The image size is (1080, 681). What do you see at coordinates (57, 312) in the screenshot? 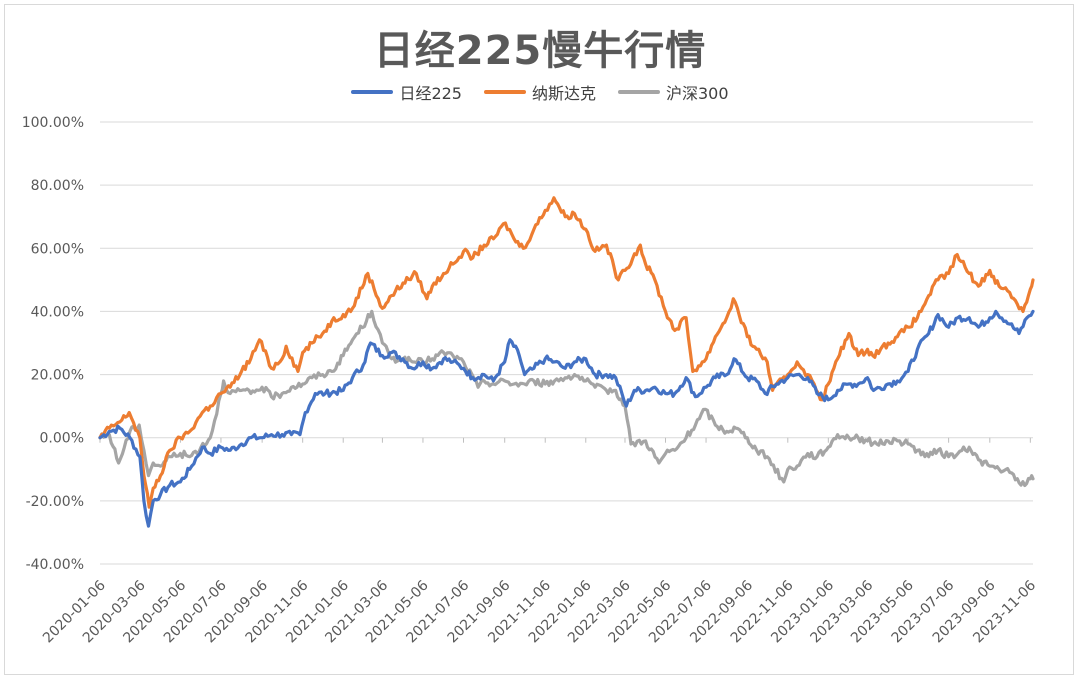
I see `y-tick-label: 40.00%` at bounding box center [57, 312].